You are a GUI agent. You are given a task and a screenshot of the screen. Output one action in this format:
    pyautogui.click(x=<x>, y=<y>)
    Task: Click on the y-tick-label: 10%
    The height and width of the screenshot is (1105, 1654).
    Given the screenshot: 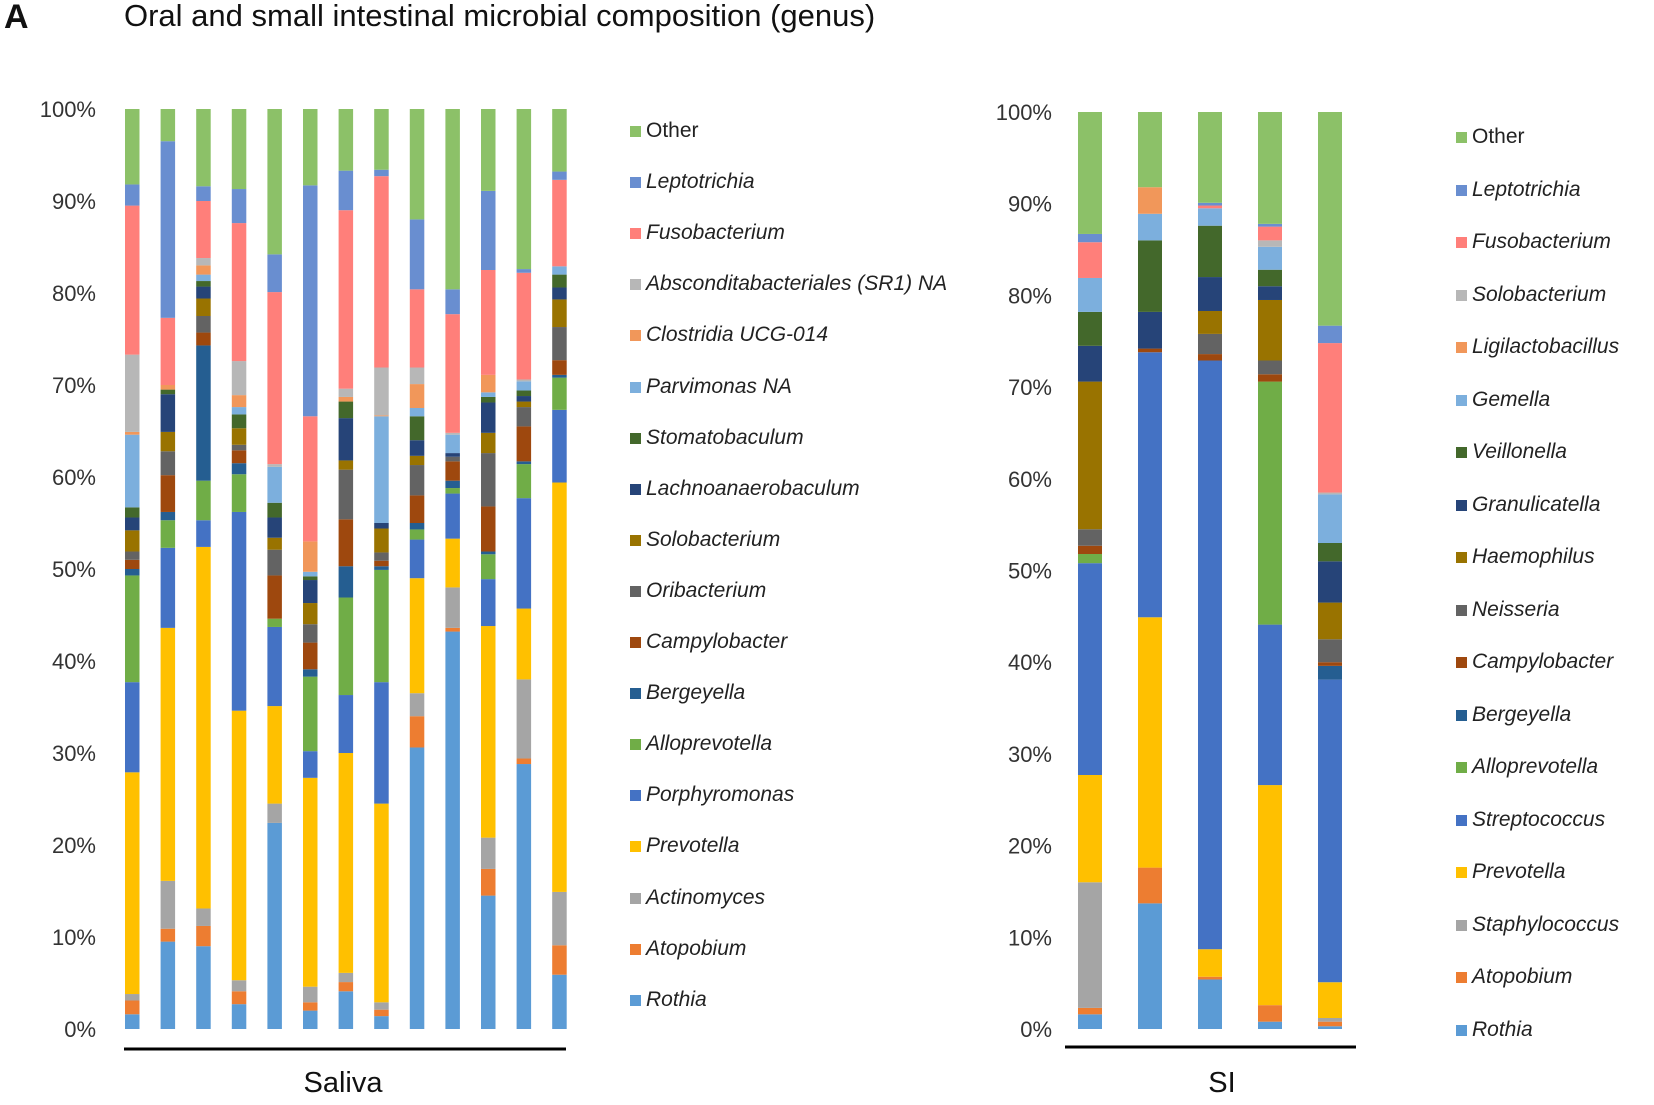 What is the action you would take?
    pyautogui.click(x=1030, y=937)
    